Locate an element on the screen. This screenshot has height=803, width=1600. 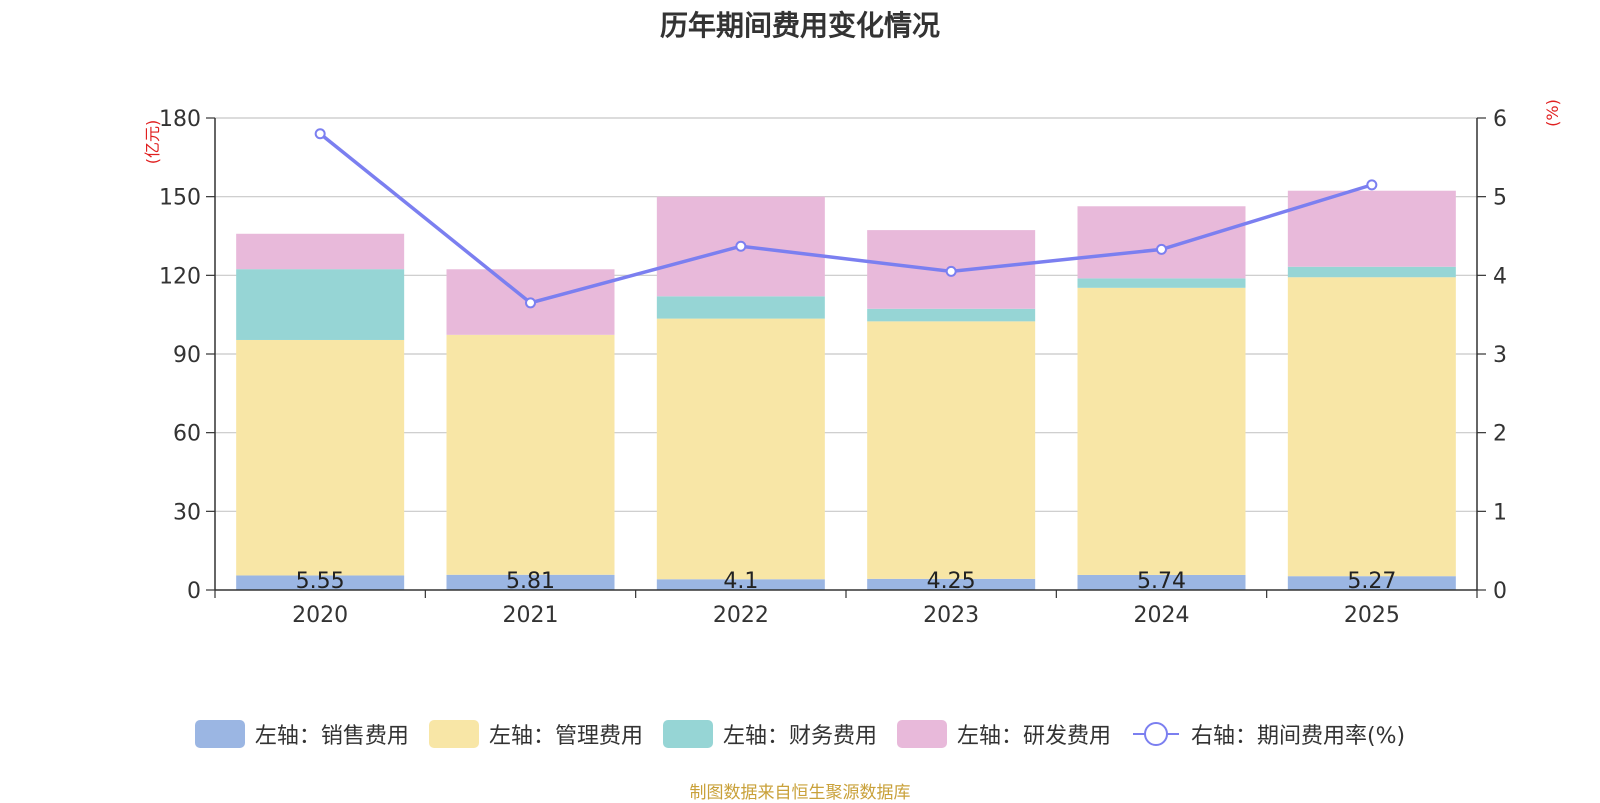
data-label: 5.74 is located at coordinates (1161, 581).